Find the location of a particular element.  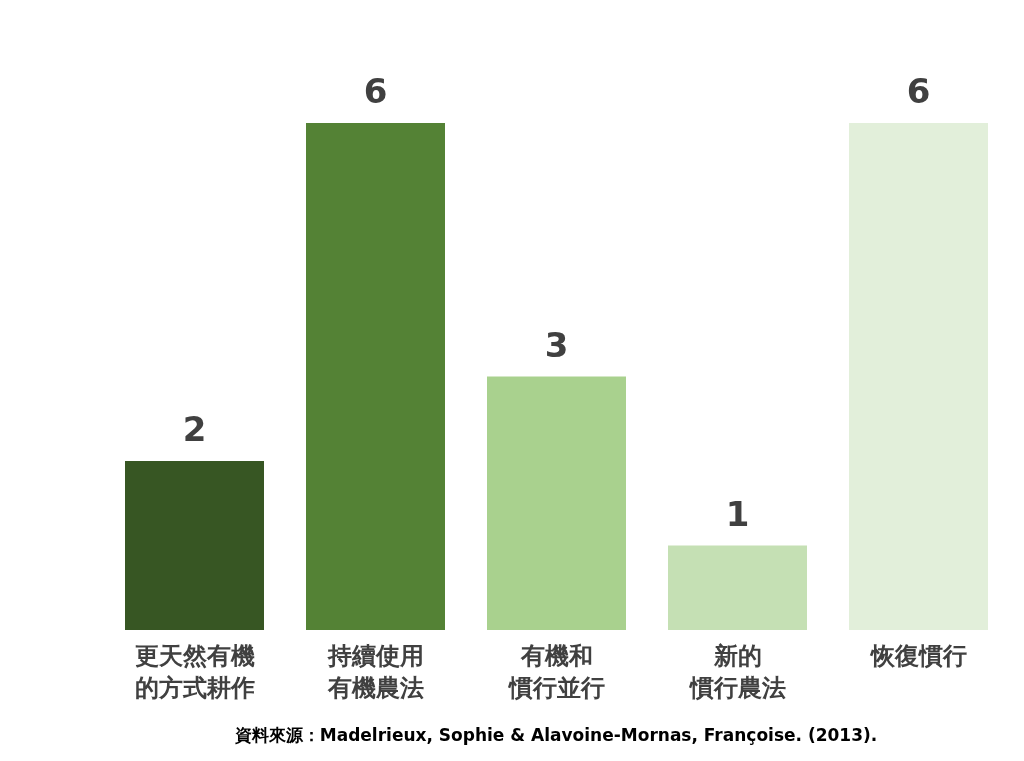

data-label: 1 is located at coordinates (737, 513).